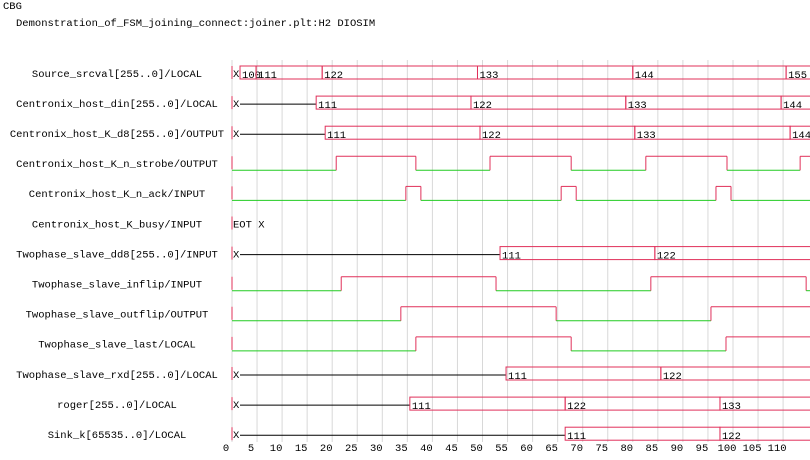 The height and width of the screenshot is (460, 810). What do you see at coordinates (117, 75) in the screenshot?
I see `signal-name: Source_srcval[255..0]/LOCAL` at bounding box center [117, 75].